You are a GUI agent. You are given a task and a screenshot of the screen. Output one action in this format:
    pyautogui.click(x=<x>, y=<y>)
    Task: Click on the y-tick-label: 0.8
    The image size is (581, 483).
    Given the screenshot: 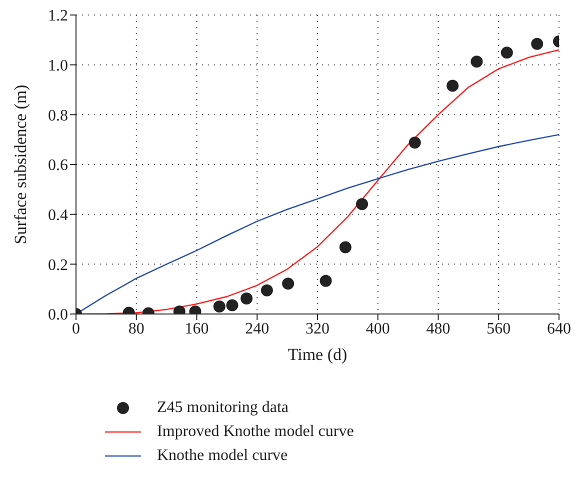 What is the action you would take?
    pyautogui.click(x=58, y=115)
    